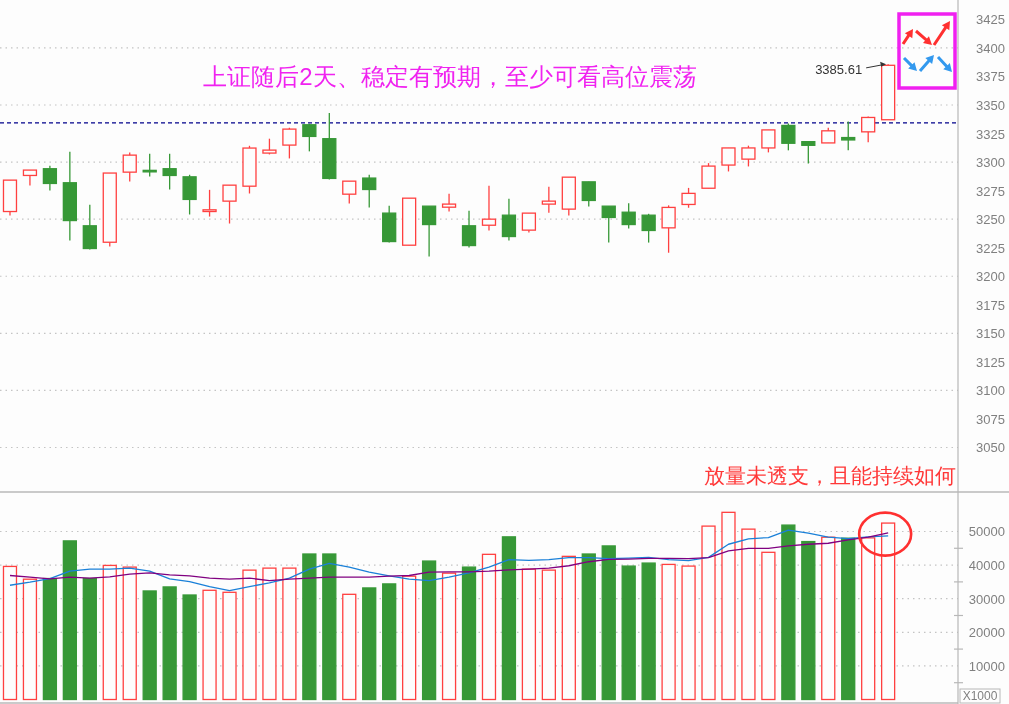 This screenshot has height=704, width=1009. What do you see at coordinates (990, 219) in the screenshot?
I see `y-tick-label: 3250` at bounding box center [990, 219].